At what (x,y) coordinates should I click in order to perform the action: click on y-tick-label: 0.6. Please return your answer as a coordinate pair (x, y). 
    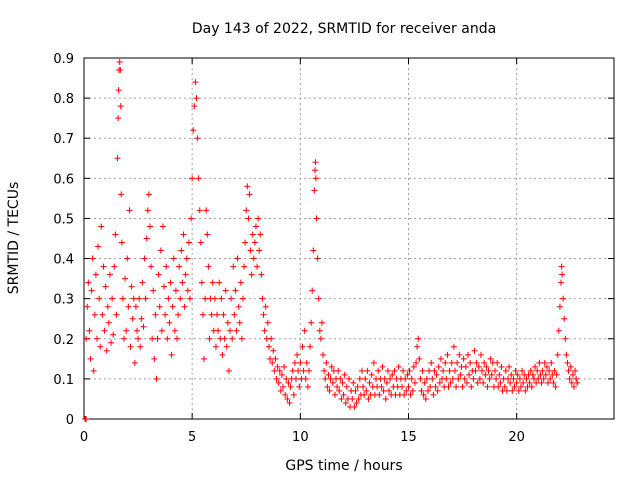
    Looking at the image, I should click on (63, 179).